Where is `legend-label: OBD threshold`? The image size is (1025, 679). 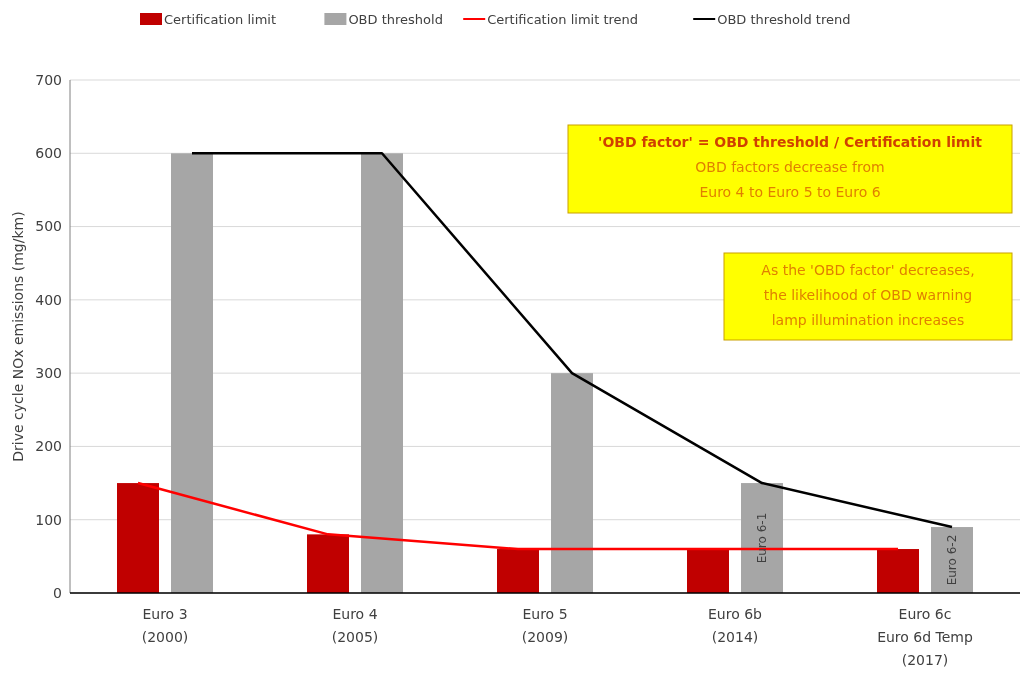 legend-label: OBD threshold is located at coordinates (395, 19).